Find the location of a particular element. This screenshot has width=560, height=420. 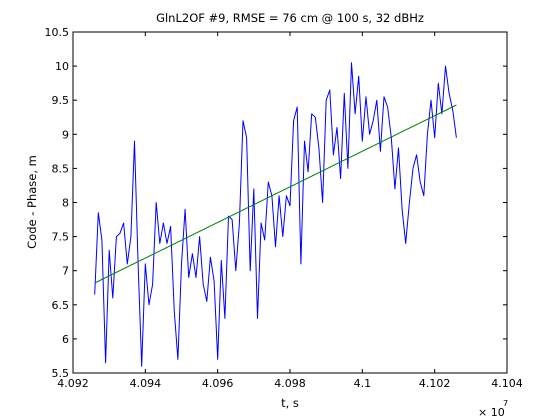

y-tick-label: 8.5 is located at coordinates (61, 168).